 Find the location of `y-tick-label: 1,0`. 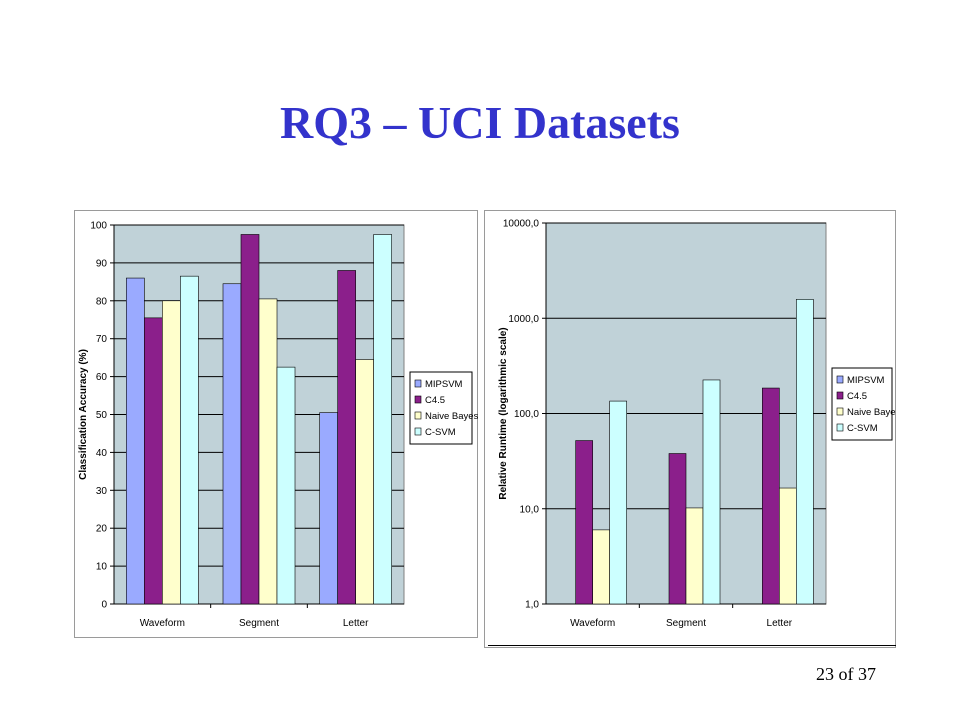

y-tick-label: 1,0 is located at coordinates (532, 605).